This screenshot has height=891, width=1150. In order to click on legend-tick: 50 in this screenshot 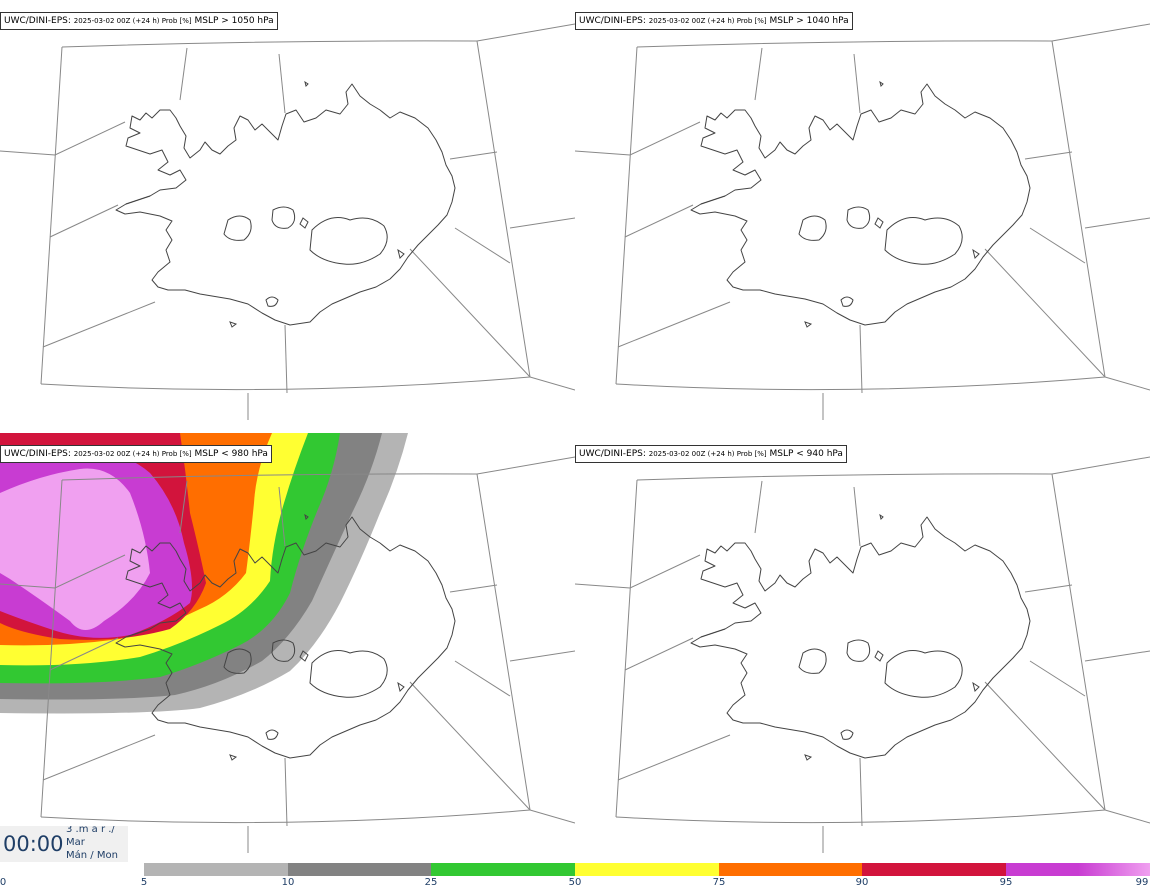, I will do `click(575, 882)`.